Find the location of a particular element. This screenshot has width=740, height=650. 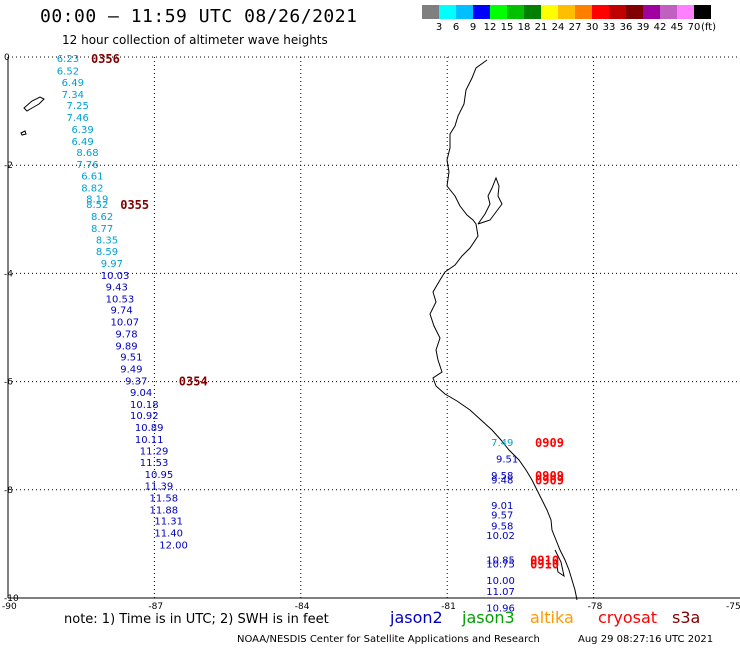

wave-height-label: 8.35 is located at coordinates (107, 240).